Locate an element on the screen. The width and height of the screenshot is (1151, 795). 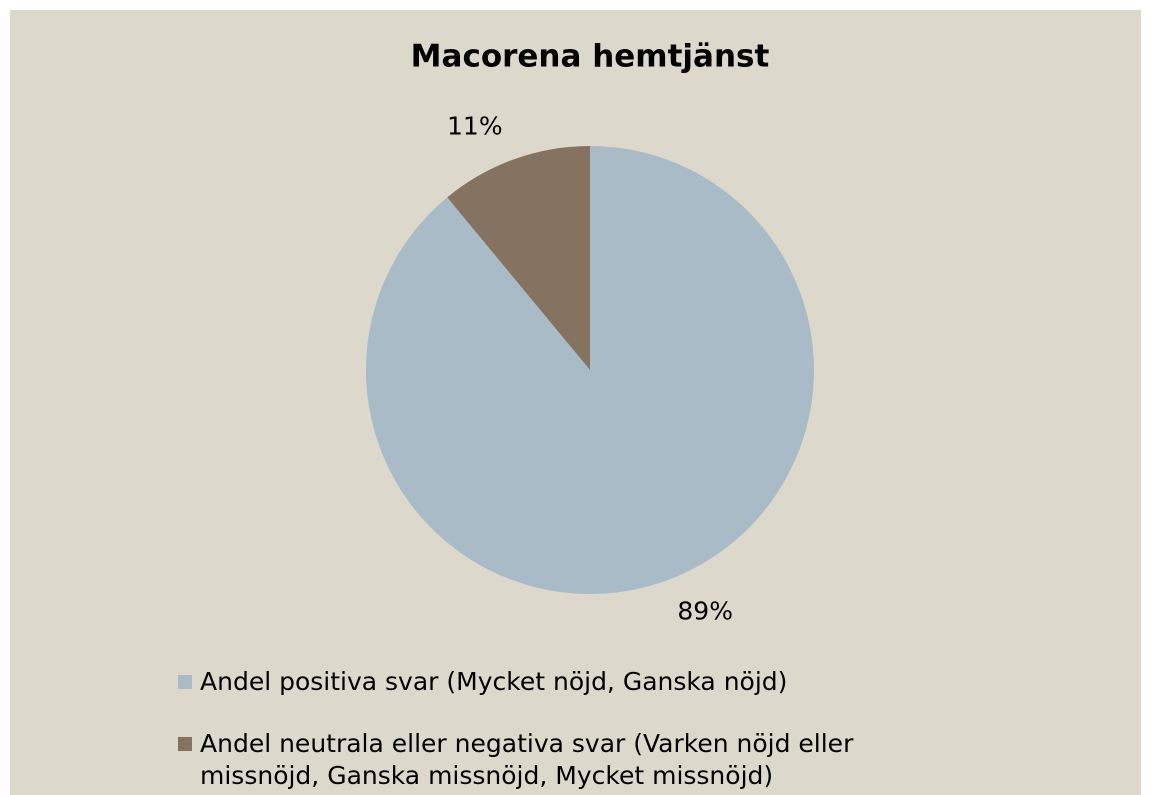
pie-slice is located at coordinates (518, 258).